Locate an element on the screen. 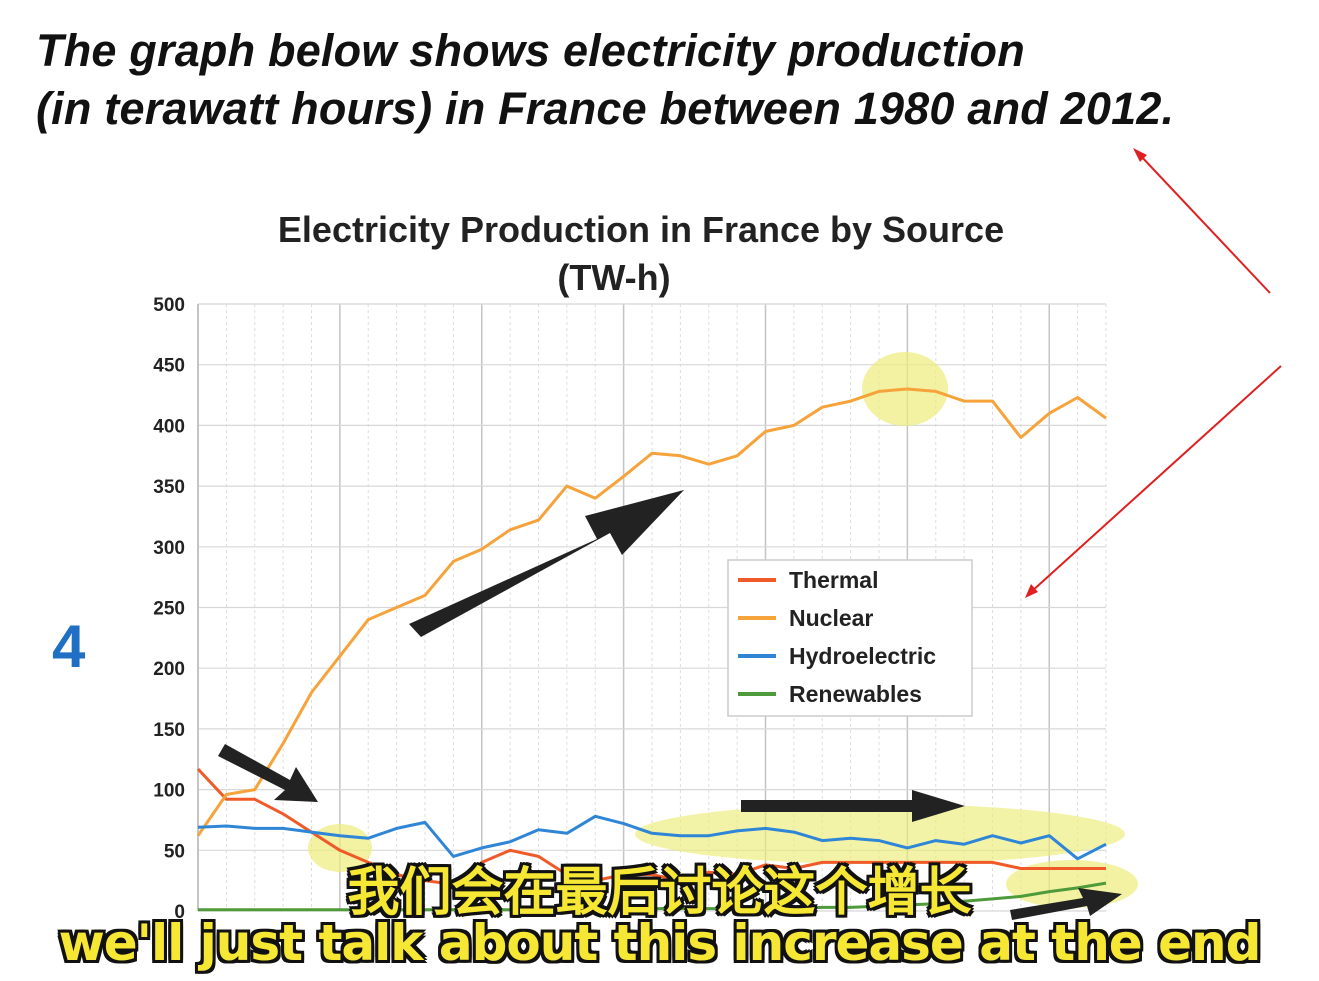 The height and width of the screenshot is (981, 1319). y-tick-label: 200 is located at coordinates (169, 669).